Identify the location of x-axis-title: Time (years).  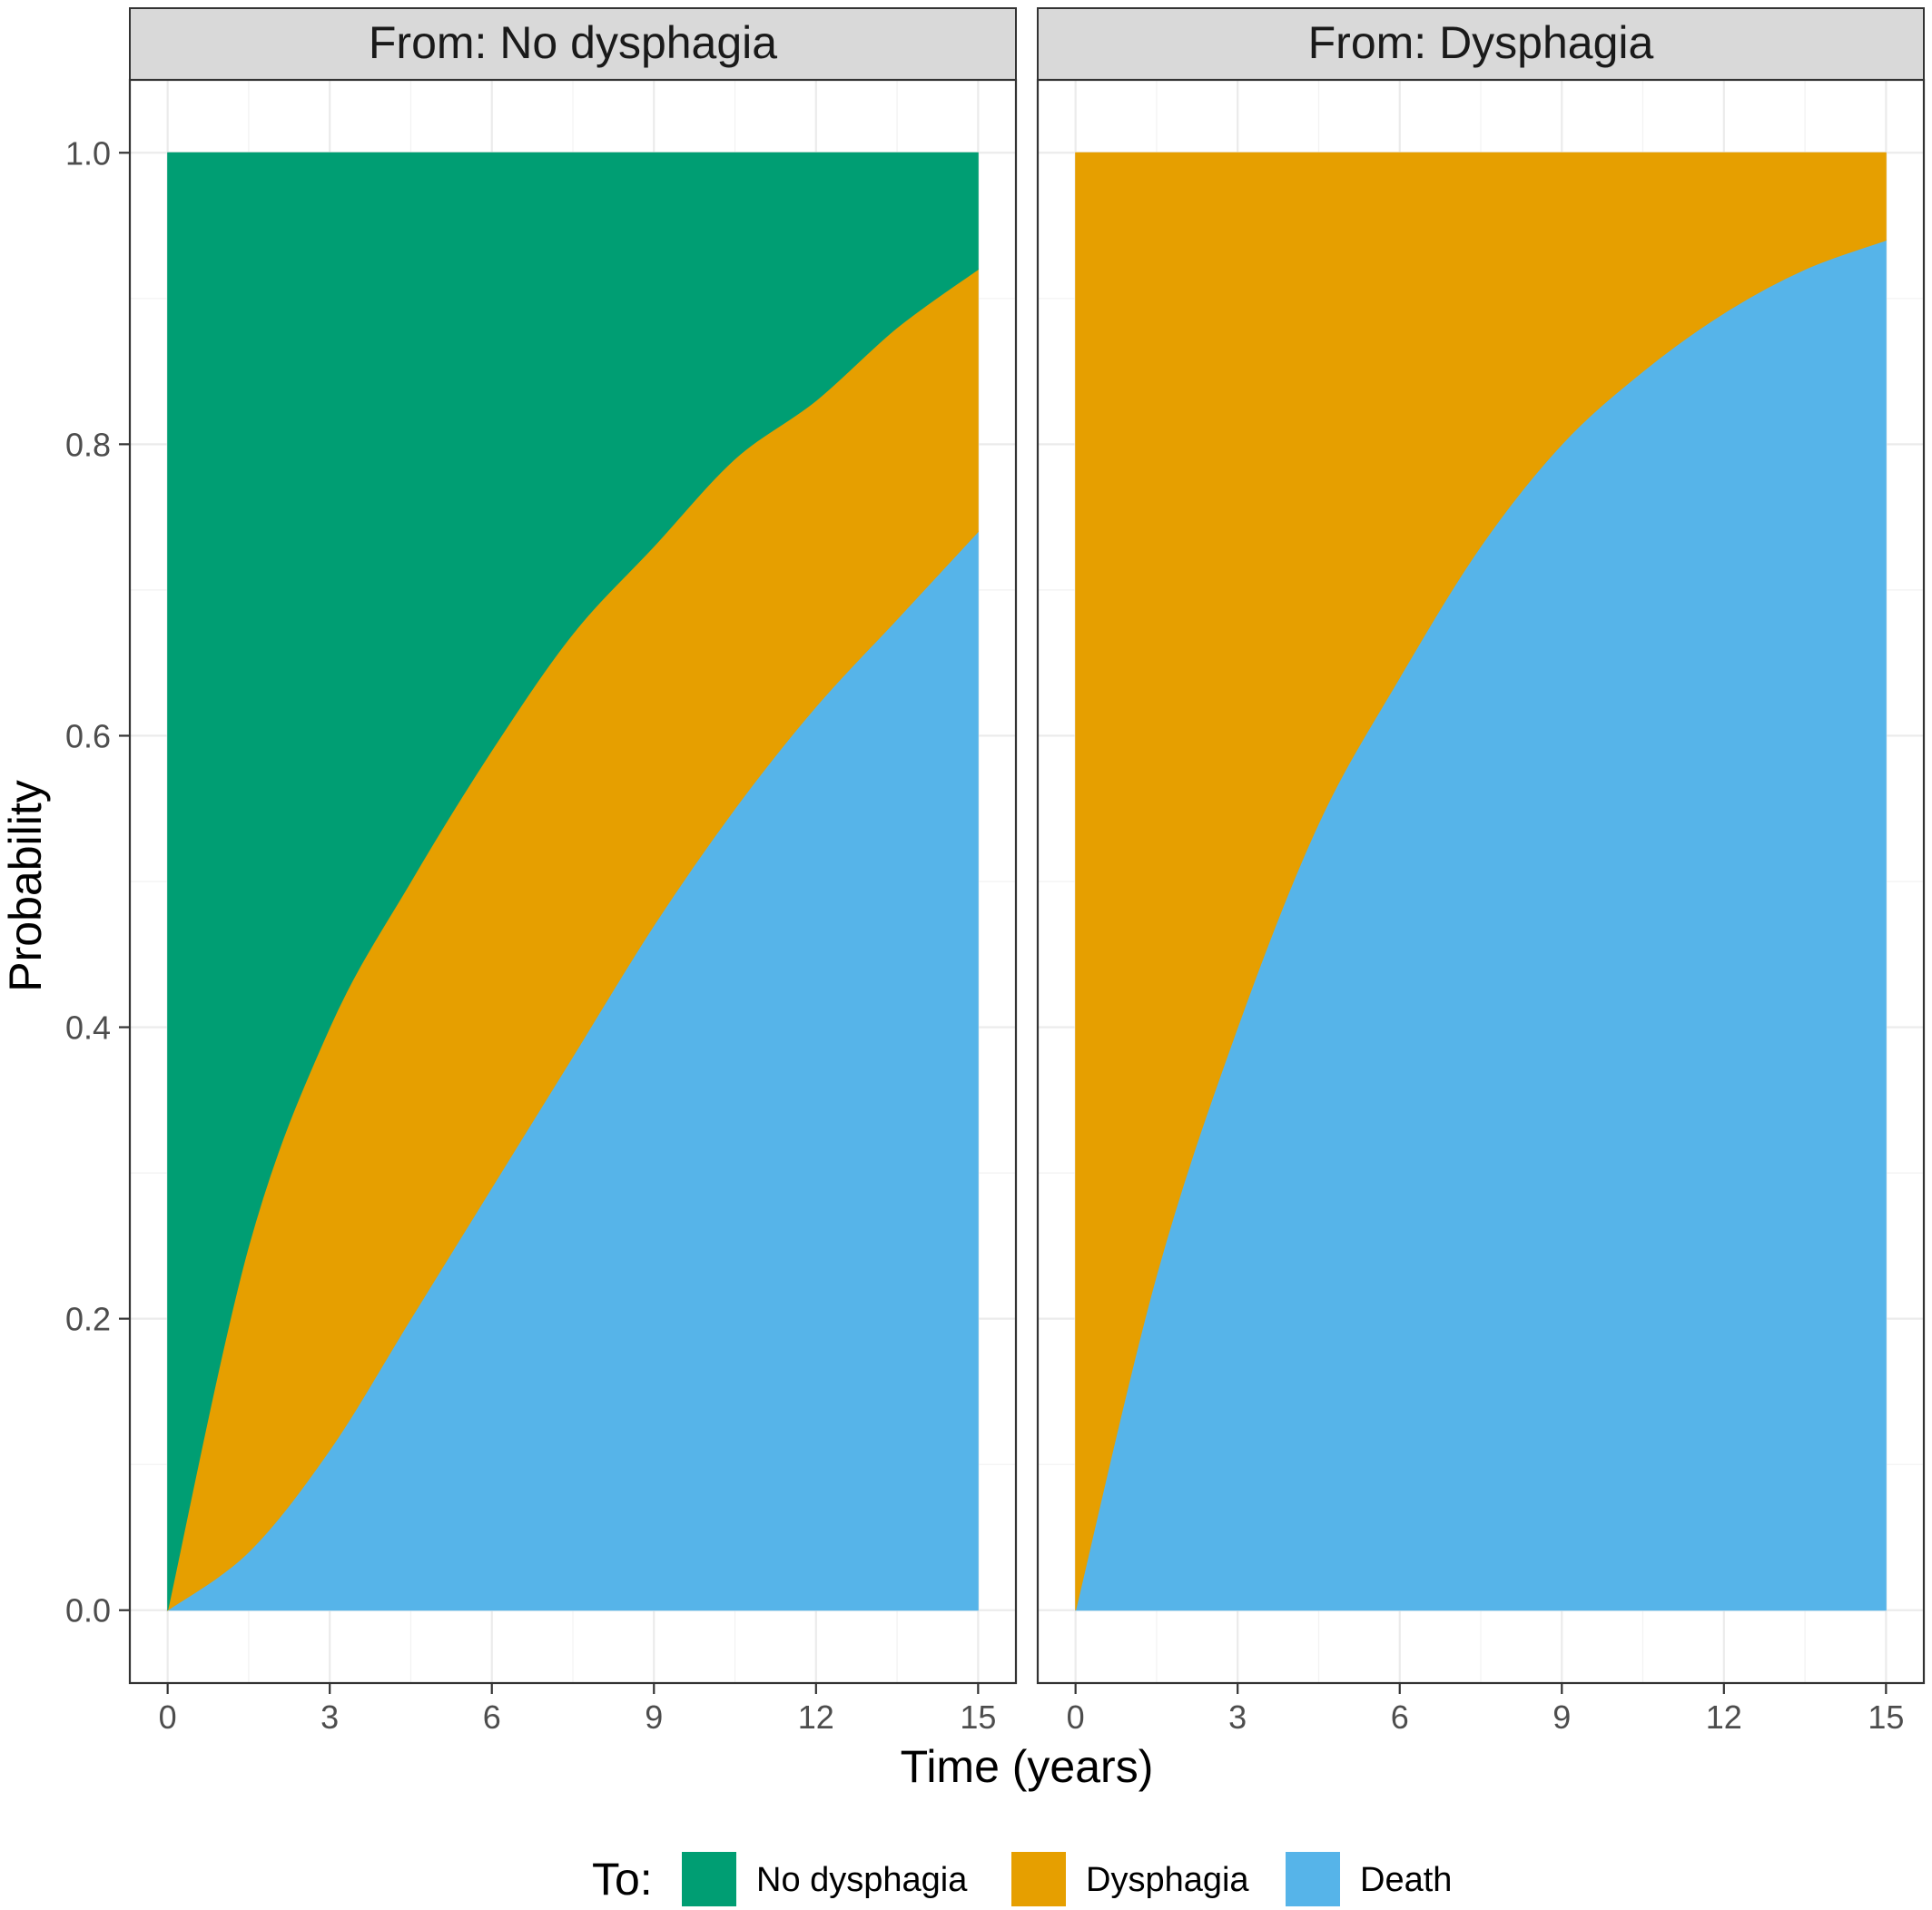
(1027, 1767).